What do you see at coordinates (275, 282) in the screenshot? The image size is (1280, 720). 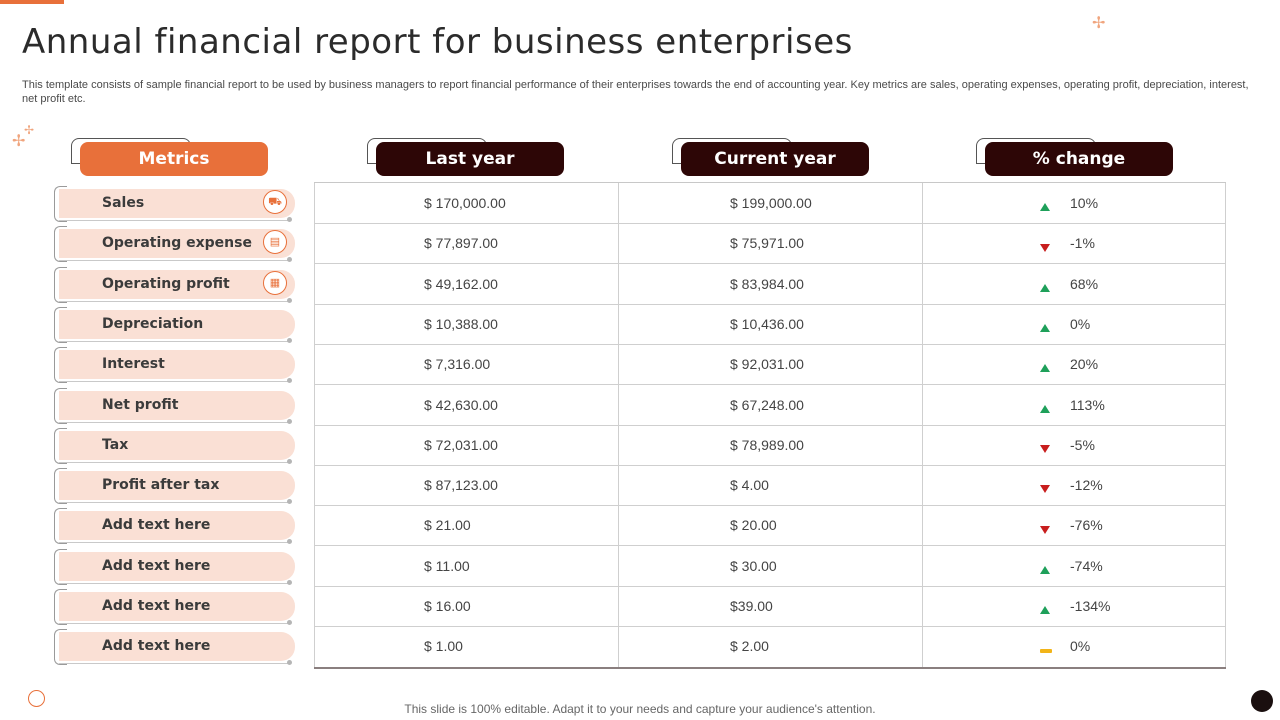 I see `profit-icon: ▦` at bounding box center [275, 282].